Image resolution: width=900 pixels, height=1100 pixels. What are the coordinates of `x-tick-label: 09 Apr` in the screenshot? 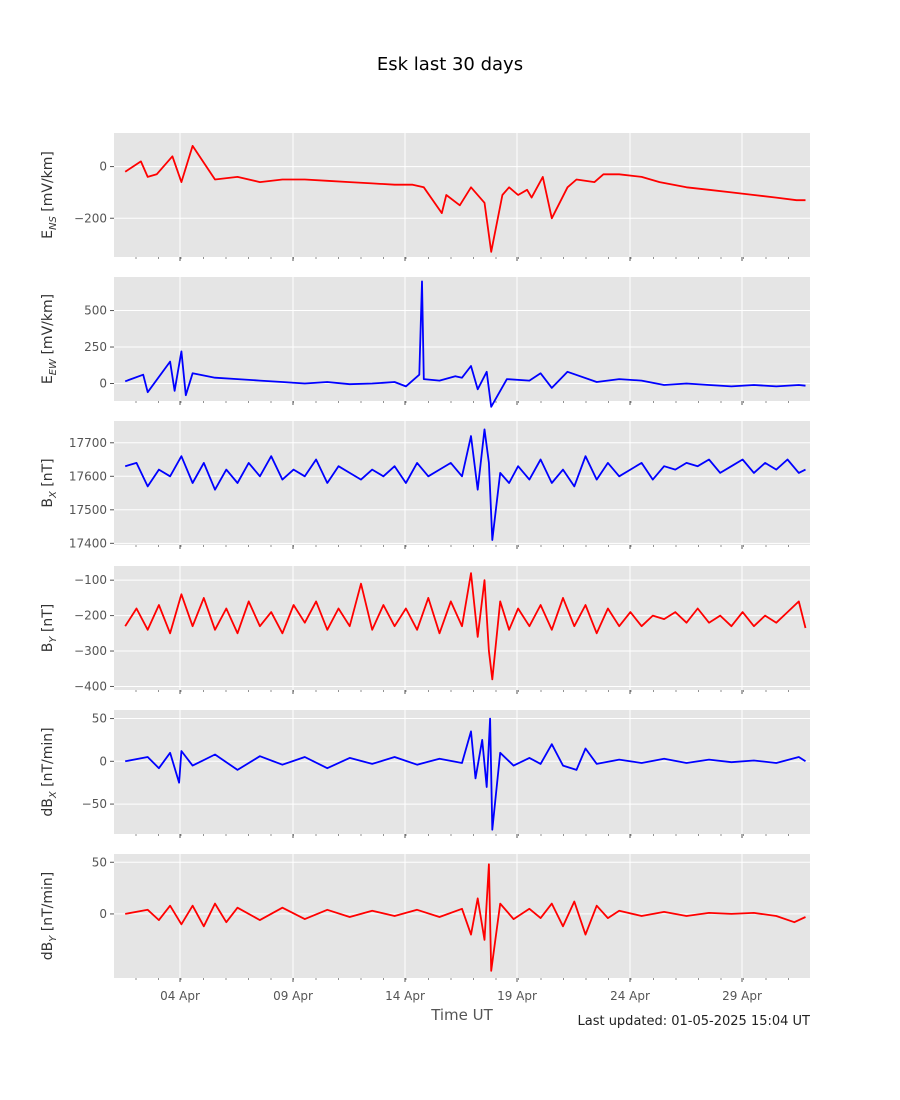 It's located at (293, 996).